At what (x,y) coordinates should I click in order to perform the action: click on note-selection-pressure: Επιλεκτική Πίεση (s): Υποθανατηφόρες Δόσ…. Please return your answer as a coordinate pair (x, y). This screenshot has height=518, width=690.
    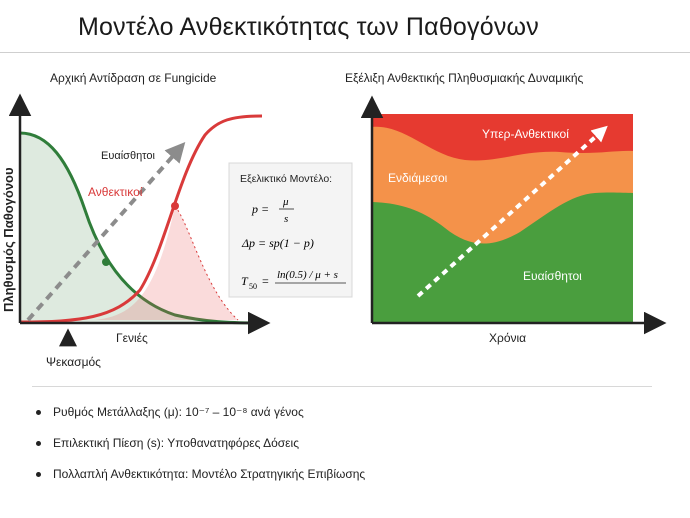
    Looking at the image, I should click on (200, 450).